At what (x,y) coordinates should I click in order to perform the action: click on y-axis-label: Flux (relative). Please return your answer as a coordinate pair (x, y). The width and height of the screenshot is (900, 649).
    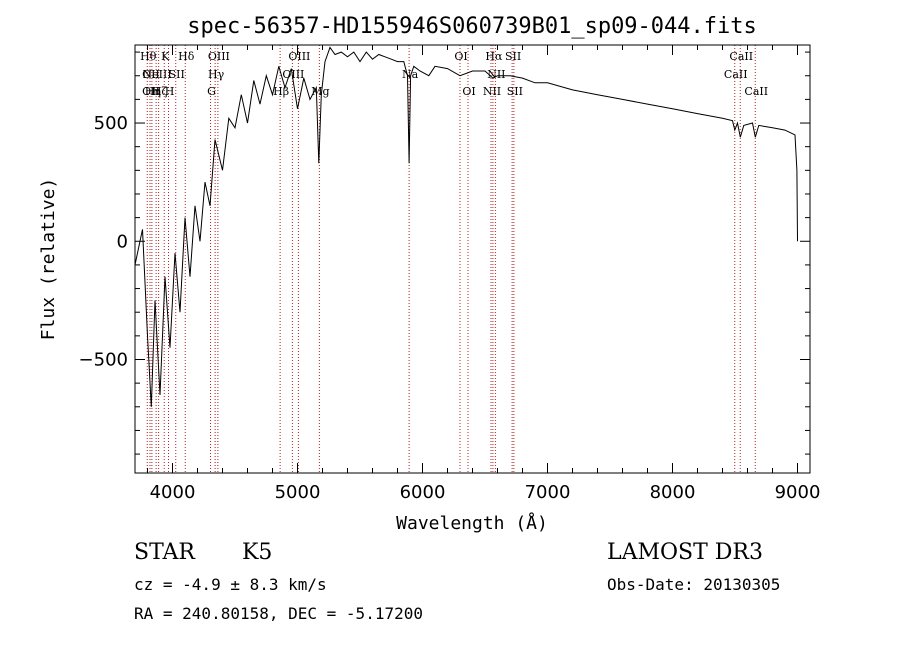
    Looking at the image, I should click on (48, 259).